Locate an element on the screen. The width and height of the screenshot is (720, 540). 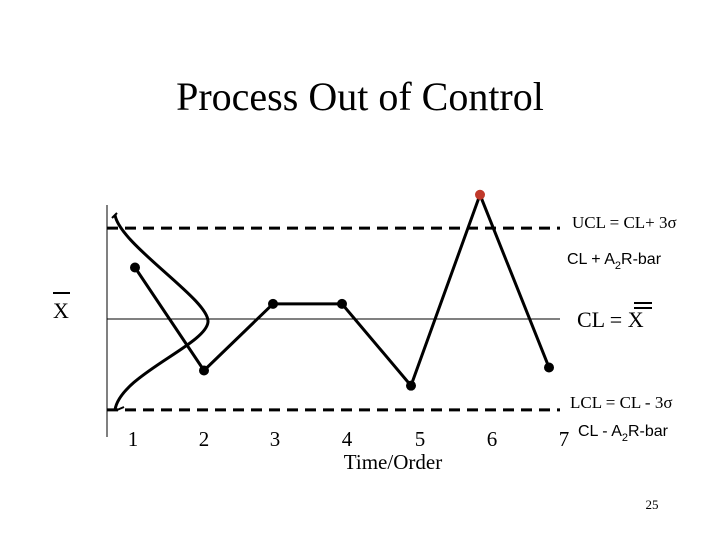
x-tick-label: 7 is located at coordinates (564, 439).